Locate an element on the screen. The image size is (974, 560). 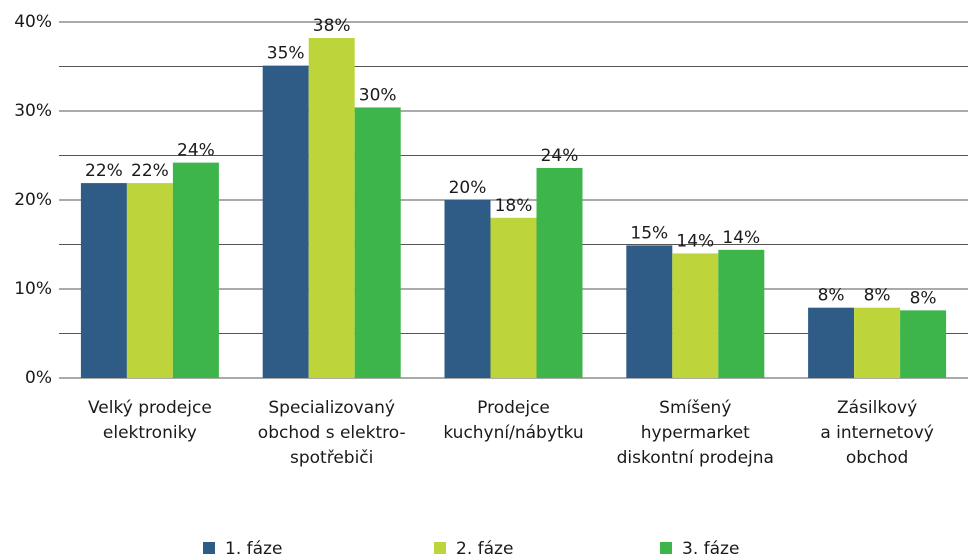
x-tick-label: diskontní prodejna is located at coordinates (695, 458).